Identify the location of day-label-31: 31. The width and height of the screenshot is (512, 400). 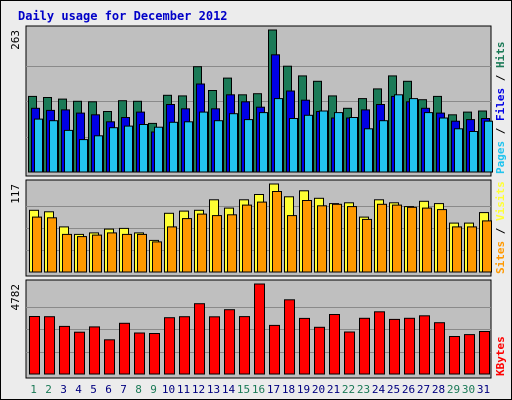
(483, 389).